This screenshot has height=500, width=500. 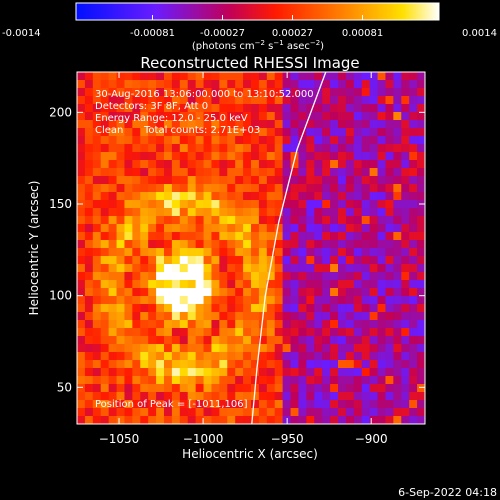 I want to click on annotation-total-counts: Total counts: 2.71E+03, so click(x=201, y=130).